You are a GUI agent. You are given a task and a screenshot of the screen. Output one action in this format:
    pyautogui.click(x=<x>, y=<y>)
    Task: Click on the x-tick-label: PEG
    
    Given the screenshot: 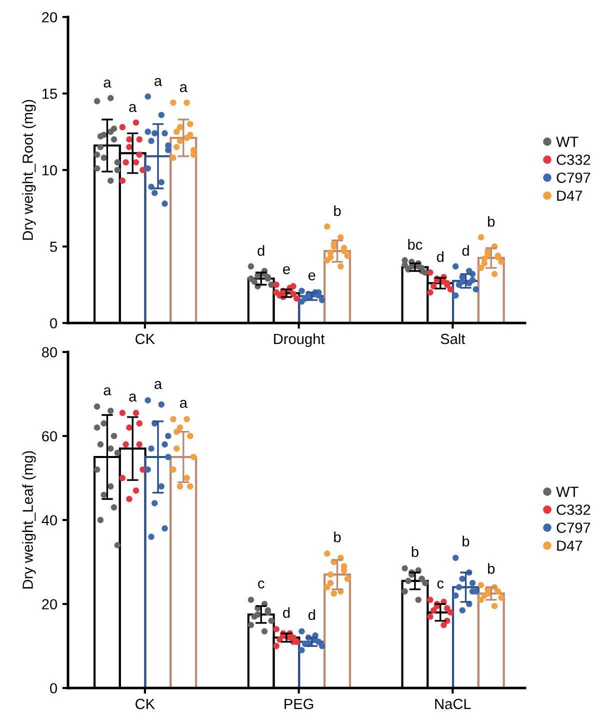 What is the action you would take?
    pyautogui.click(x=299, y=704)
    